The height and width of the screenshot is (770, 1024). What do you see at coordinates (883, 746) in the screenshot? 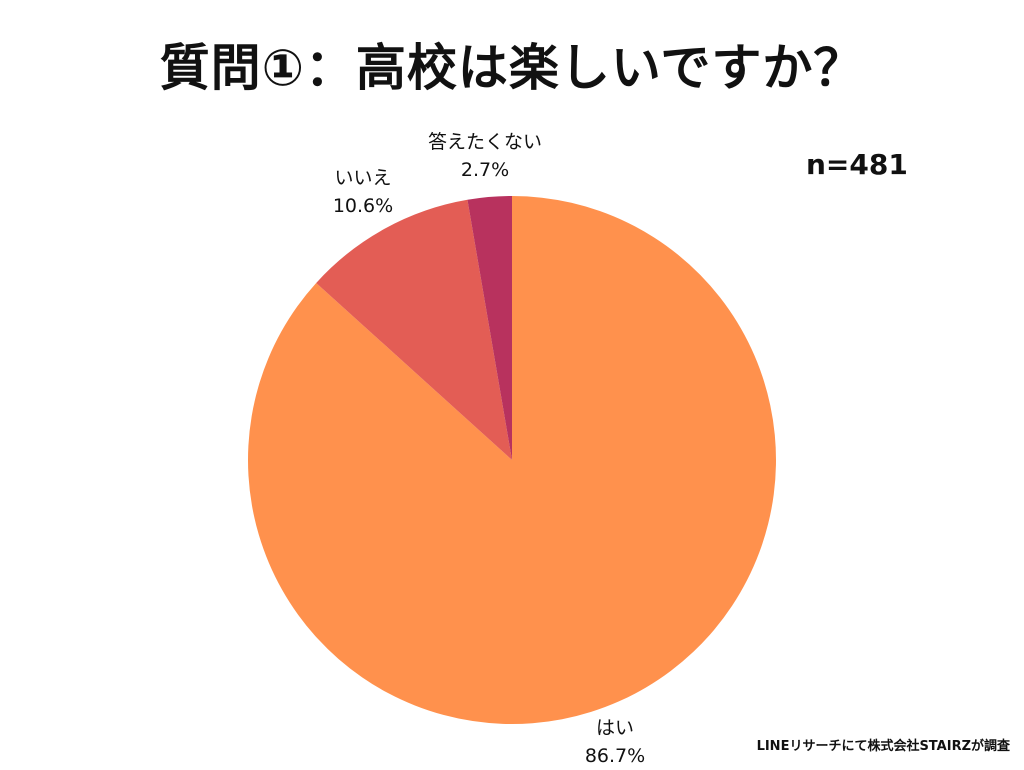
I see `source-note: LINEリサーチにて株式会社STAIRZが調査` at bounding box center [883, 746].